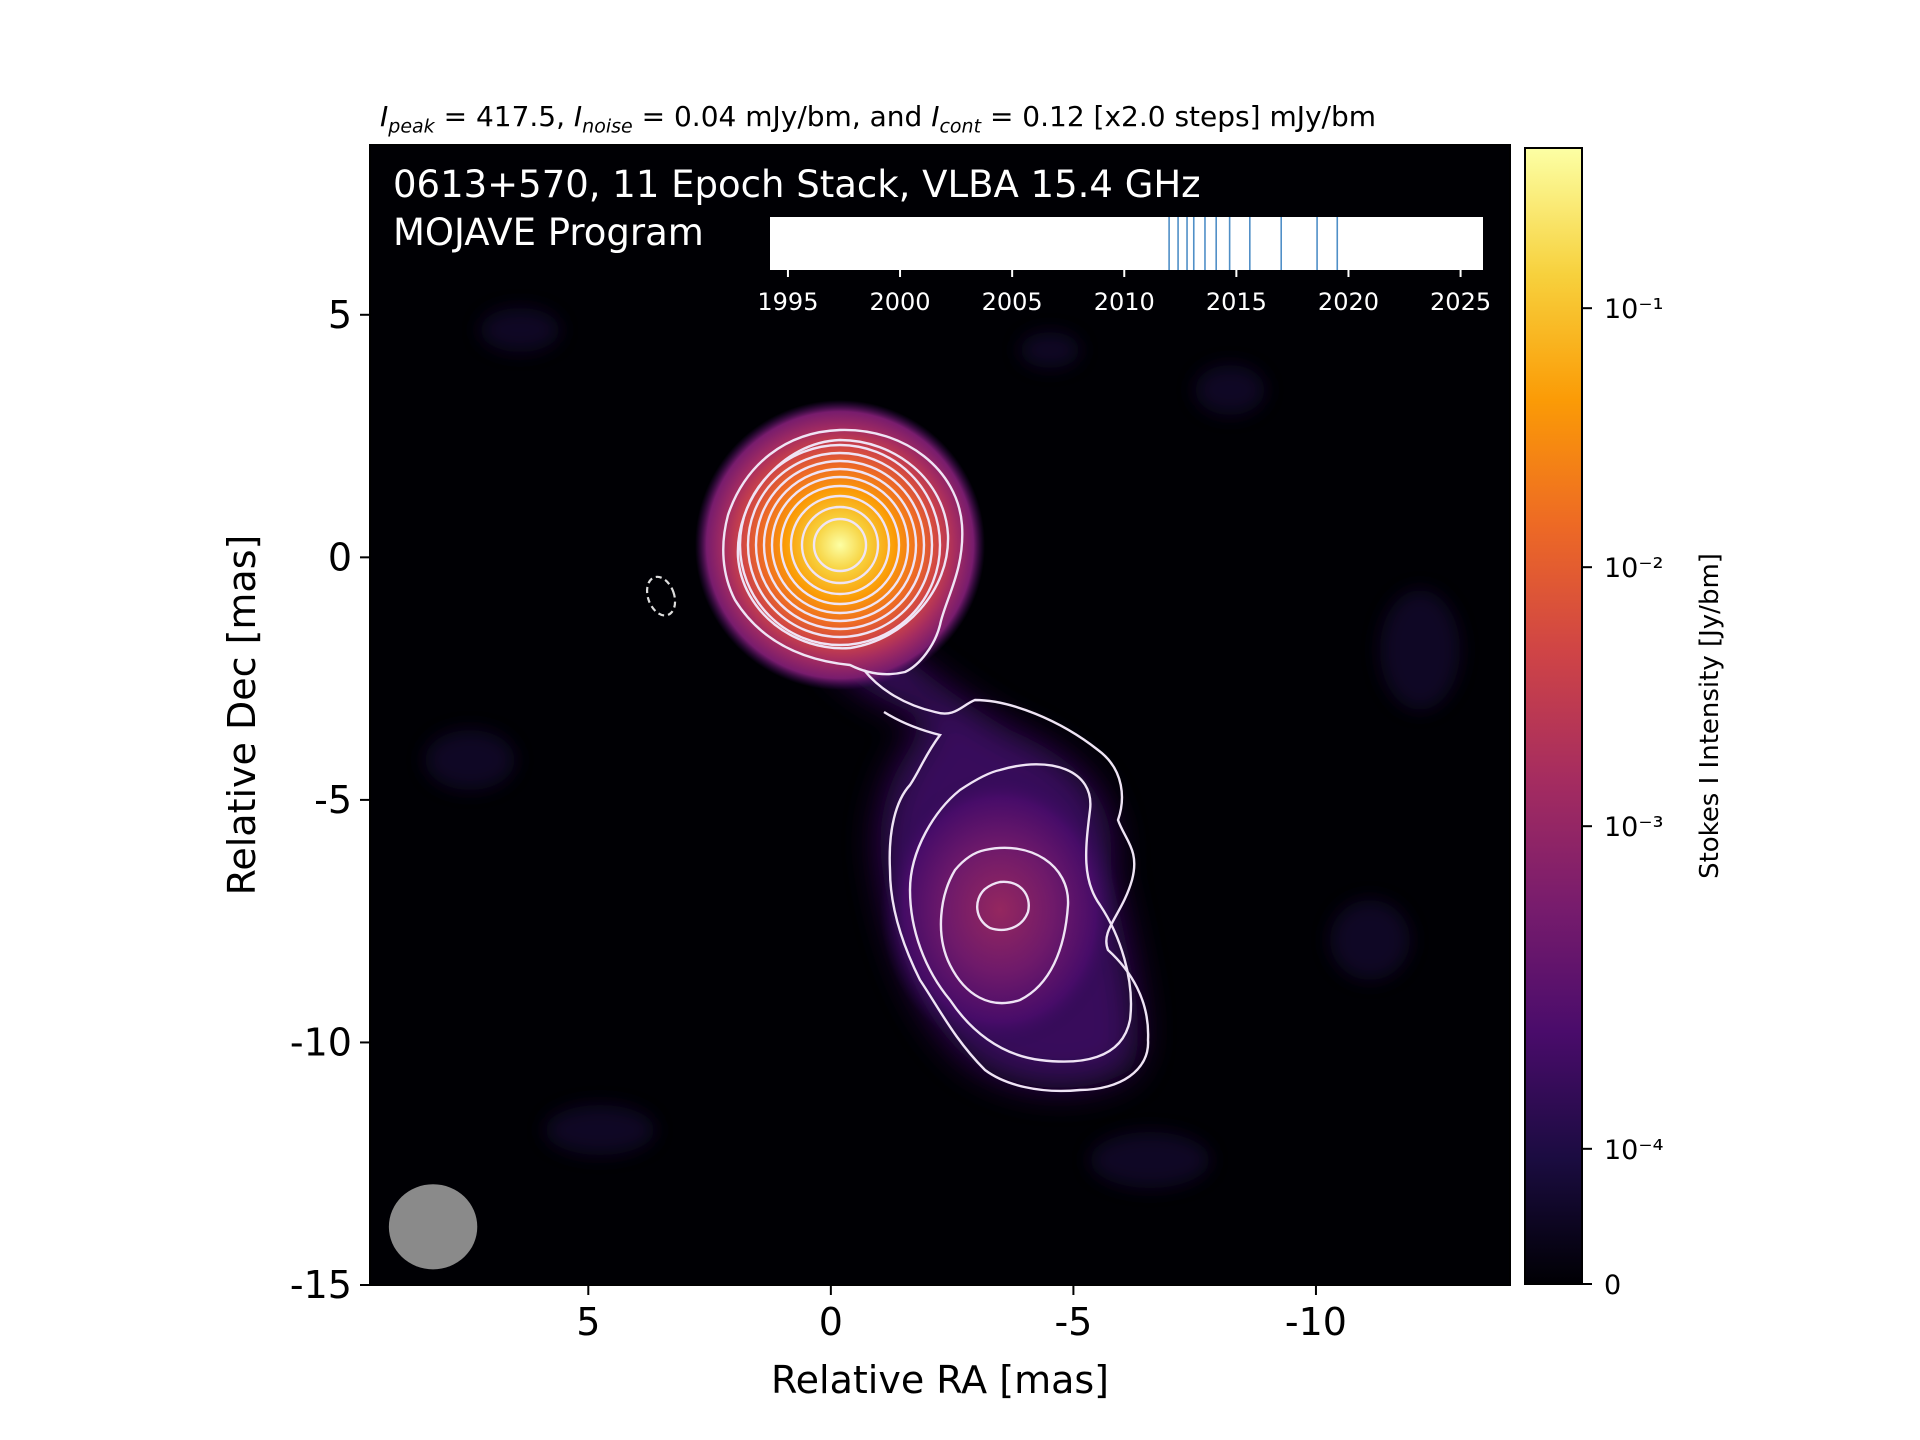 The image size is (1920, 1440). Describe the element at coordinates (1633, 309) in the screenshot. I see `colorbar-tick-label: 10⁻¹` at that location.